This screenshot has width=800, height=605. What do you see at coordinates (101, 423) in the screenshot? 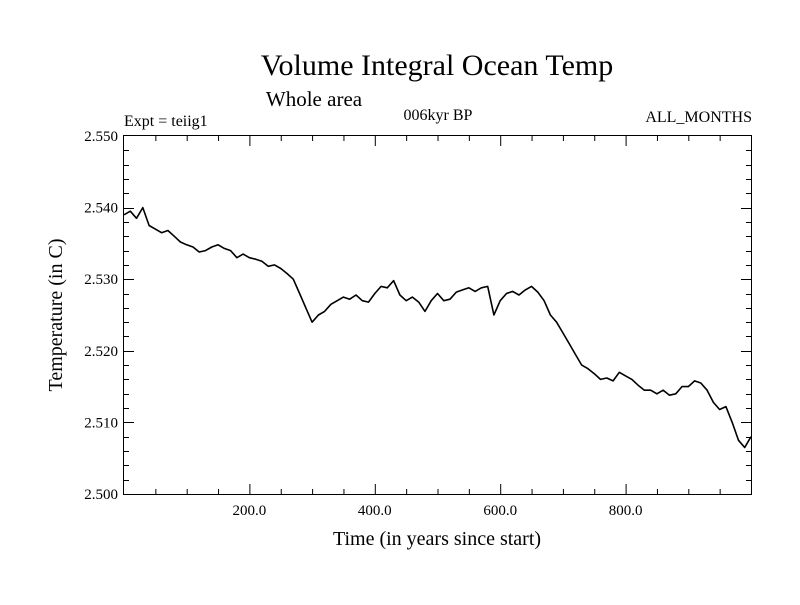
I see `y-tick-label: 2.510` at bounding box center [101, 423].